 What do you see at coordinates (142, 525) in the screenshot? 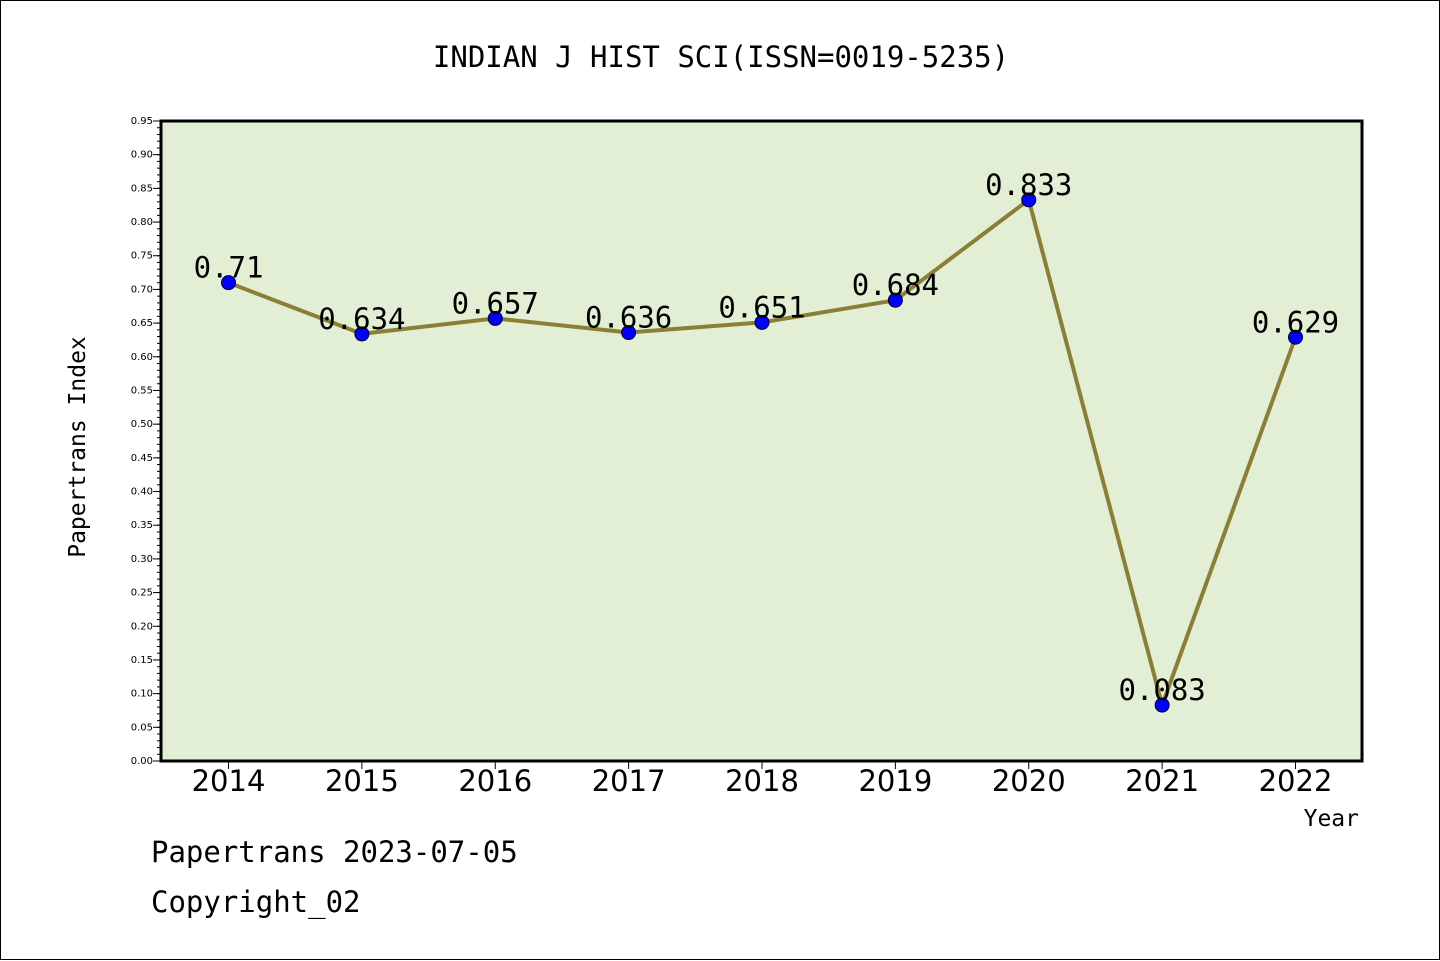
I see `y-tick-label: 0.35` at bounding box center [142, 525].